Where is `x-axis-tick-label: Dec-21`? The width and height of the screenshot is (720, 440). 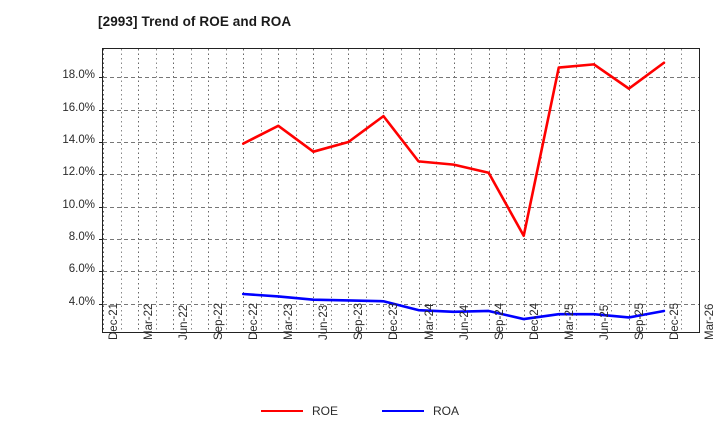 x-axis-tick-label: Dec-21 is located at coordinates (114, 321).